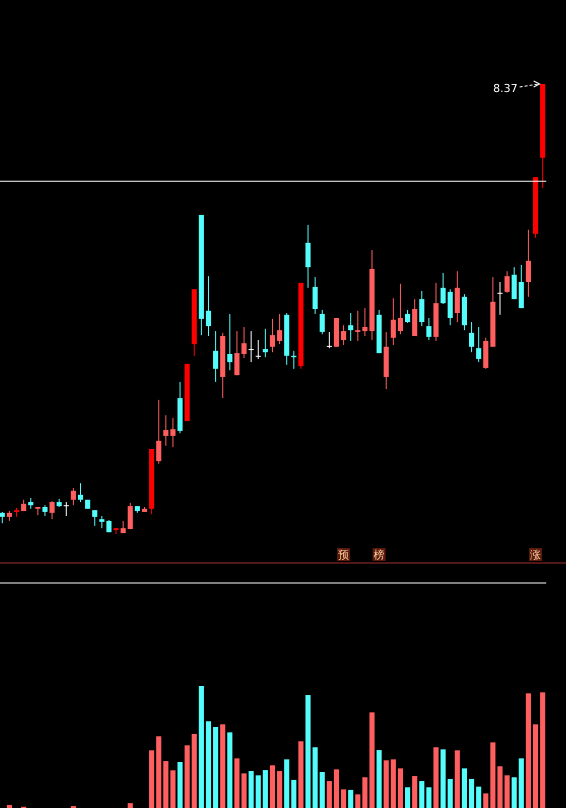 This screenshot has height=808, width=566. I want to click on text: 榜, so click(379, 555).